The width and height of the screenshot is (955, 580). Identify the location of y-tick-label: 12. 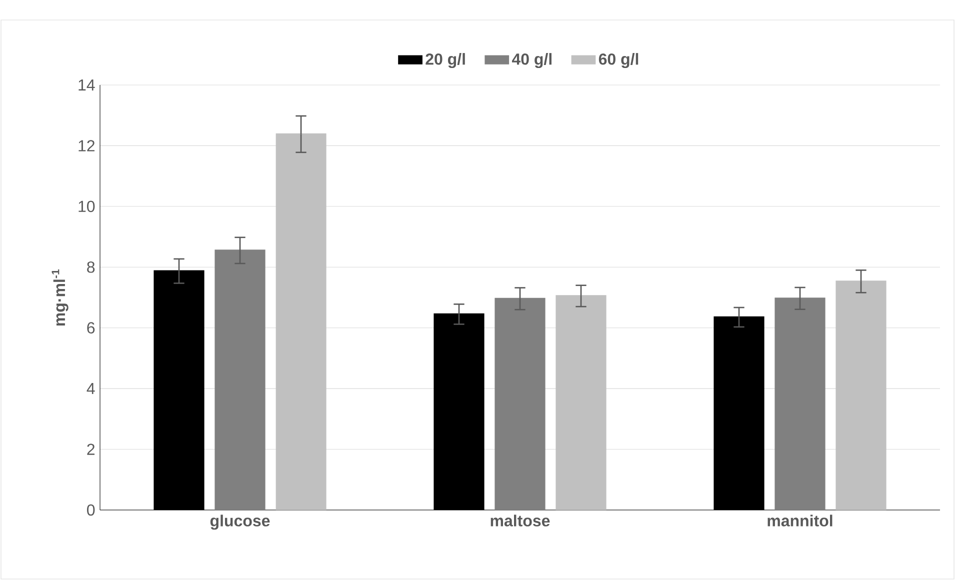
(86, 146).